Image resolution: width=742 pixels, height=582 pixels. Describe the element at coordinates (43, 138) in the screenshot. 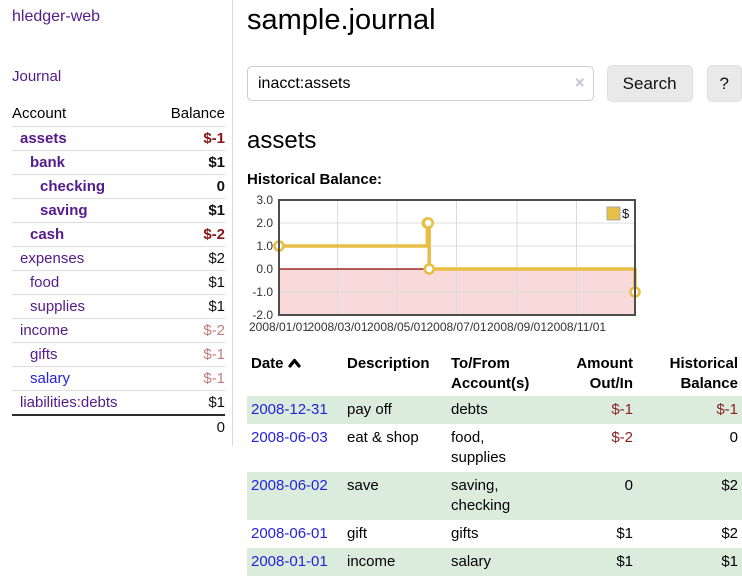

I see `account-link: assets` at that location.